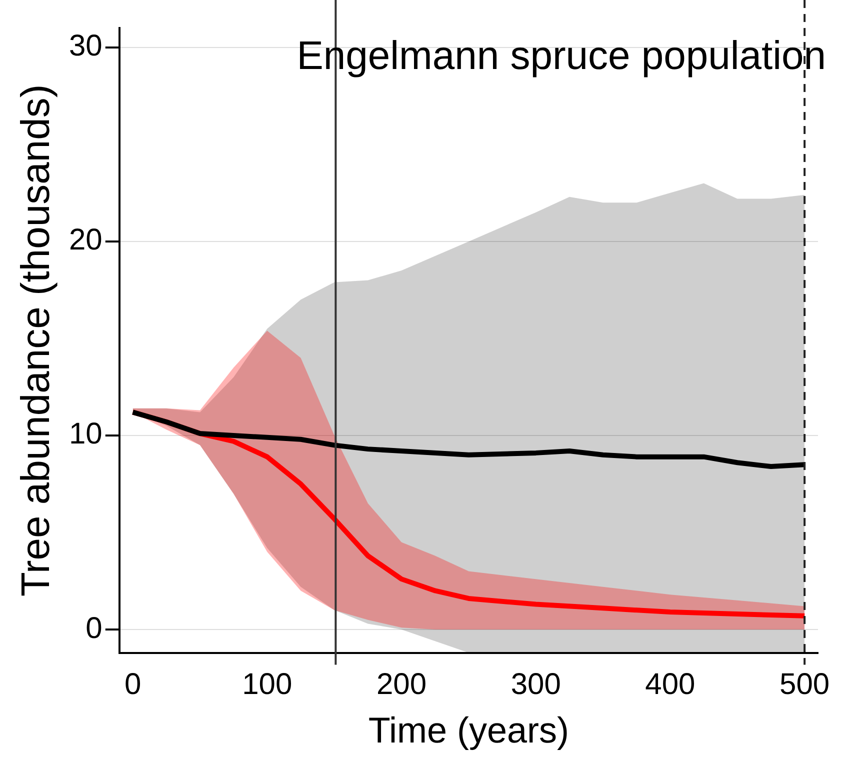 This screenshot has height=763, width=858. Describe the element at coordinates (469, 729) in the screenshot. I see `x-axis-title: Time (years)` at that location.